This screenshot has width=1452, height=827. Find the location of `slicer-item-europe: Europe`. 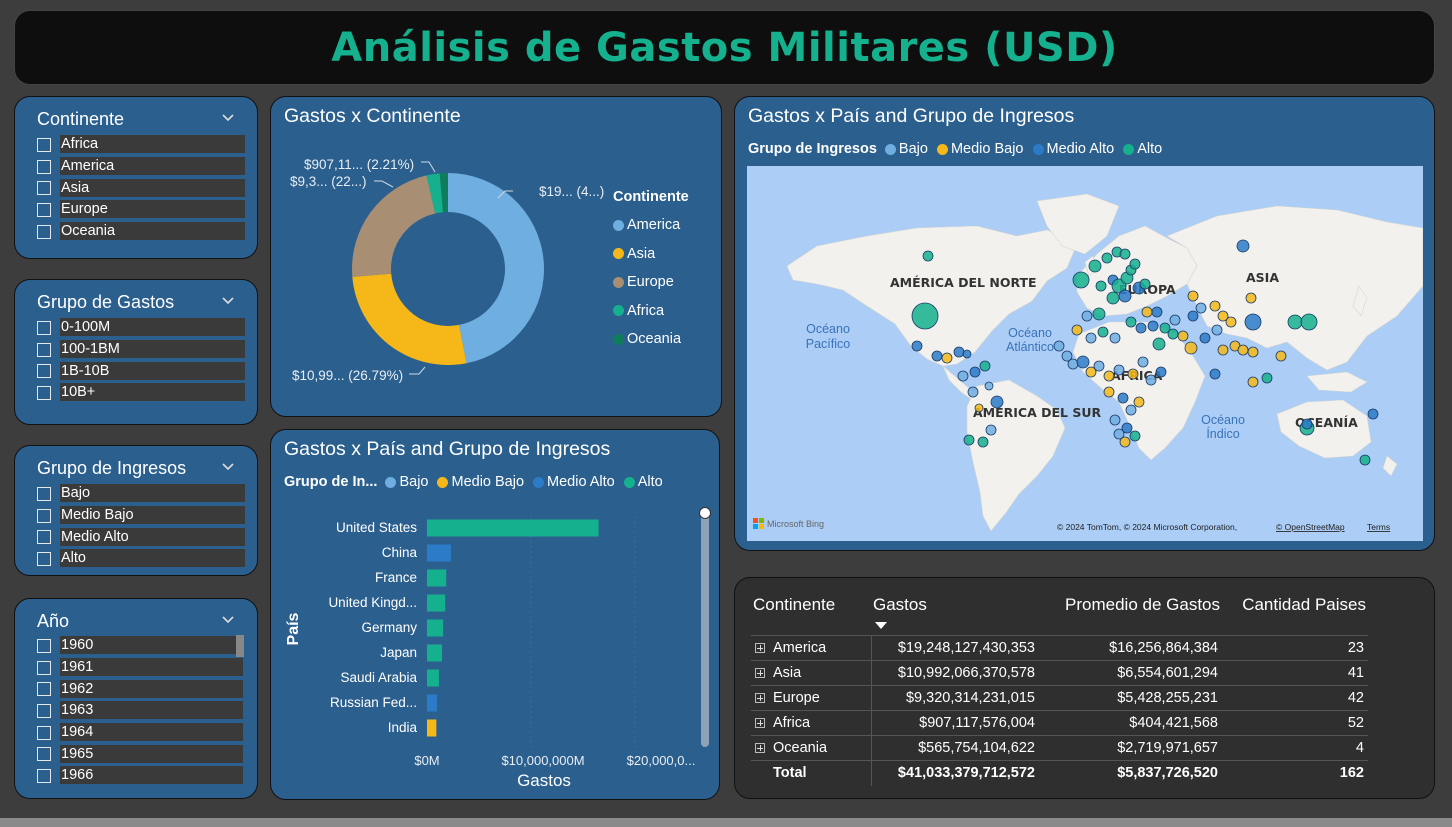

slicer-item-europe: Europe is located at coordinates (141, 210).